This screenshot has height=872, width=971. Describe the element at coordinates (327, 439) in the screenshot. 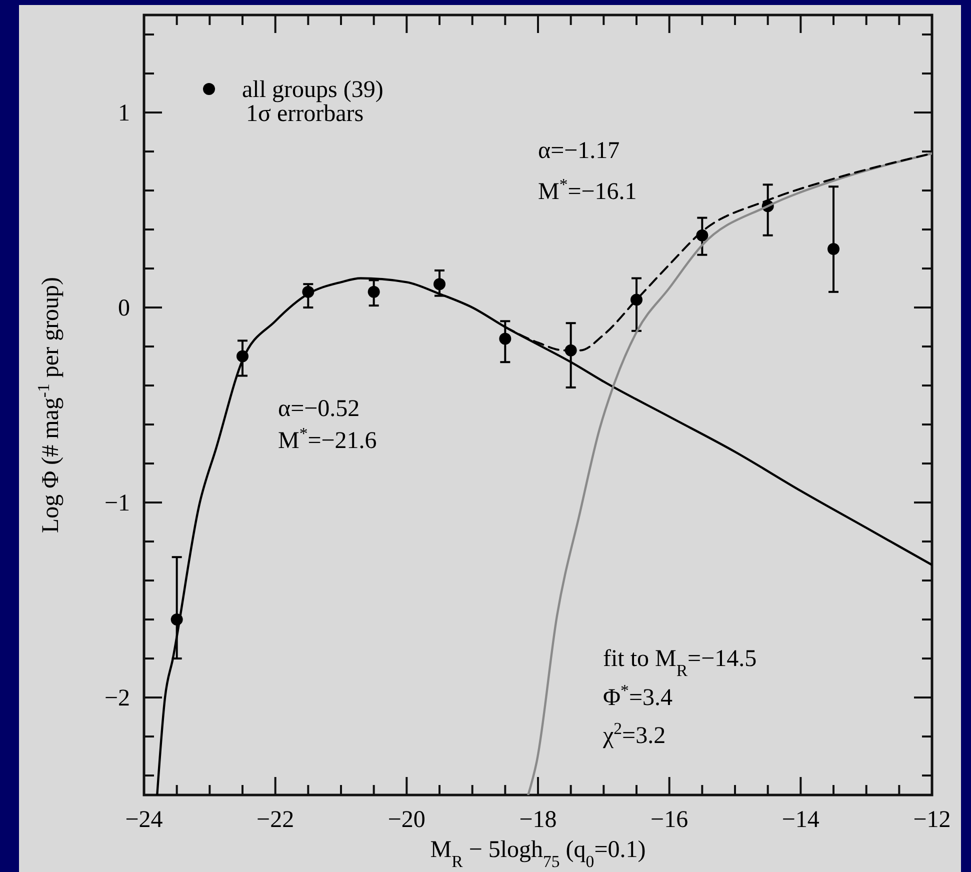

I see `annotation: M$^{*}$=−21.6` at that location.